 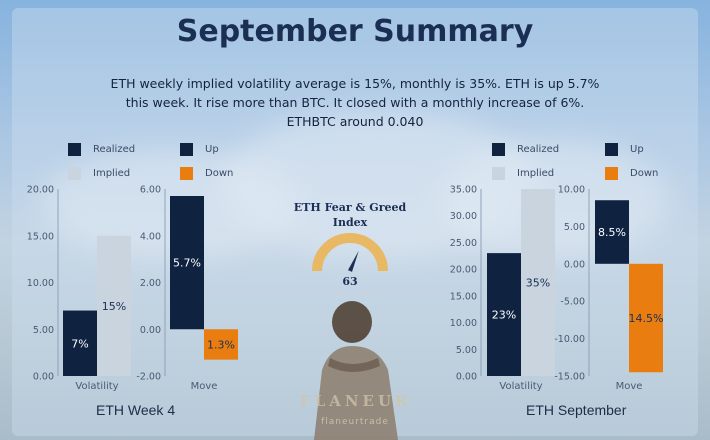 I want to click on y-tick-label: -15.00, so click(x=569, y=377).